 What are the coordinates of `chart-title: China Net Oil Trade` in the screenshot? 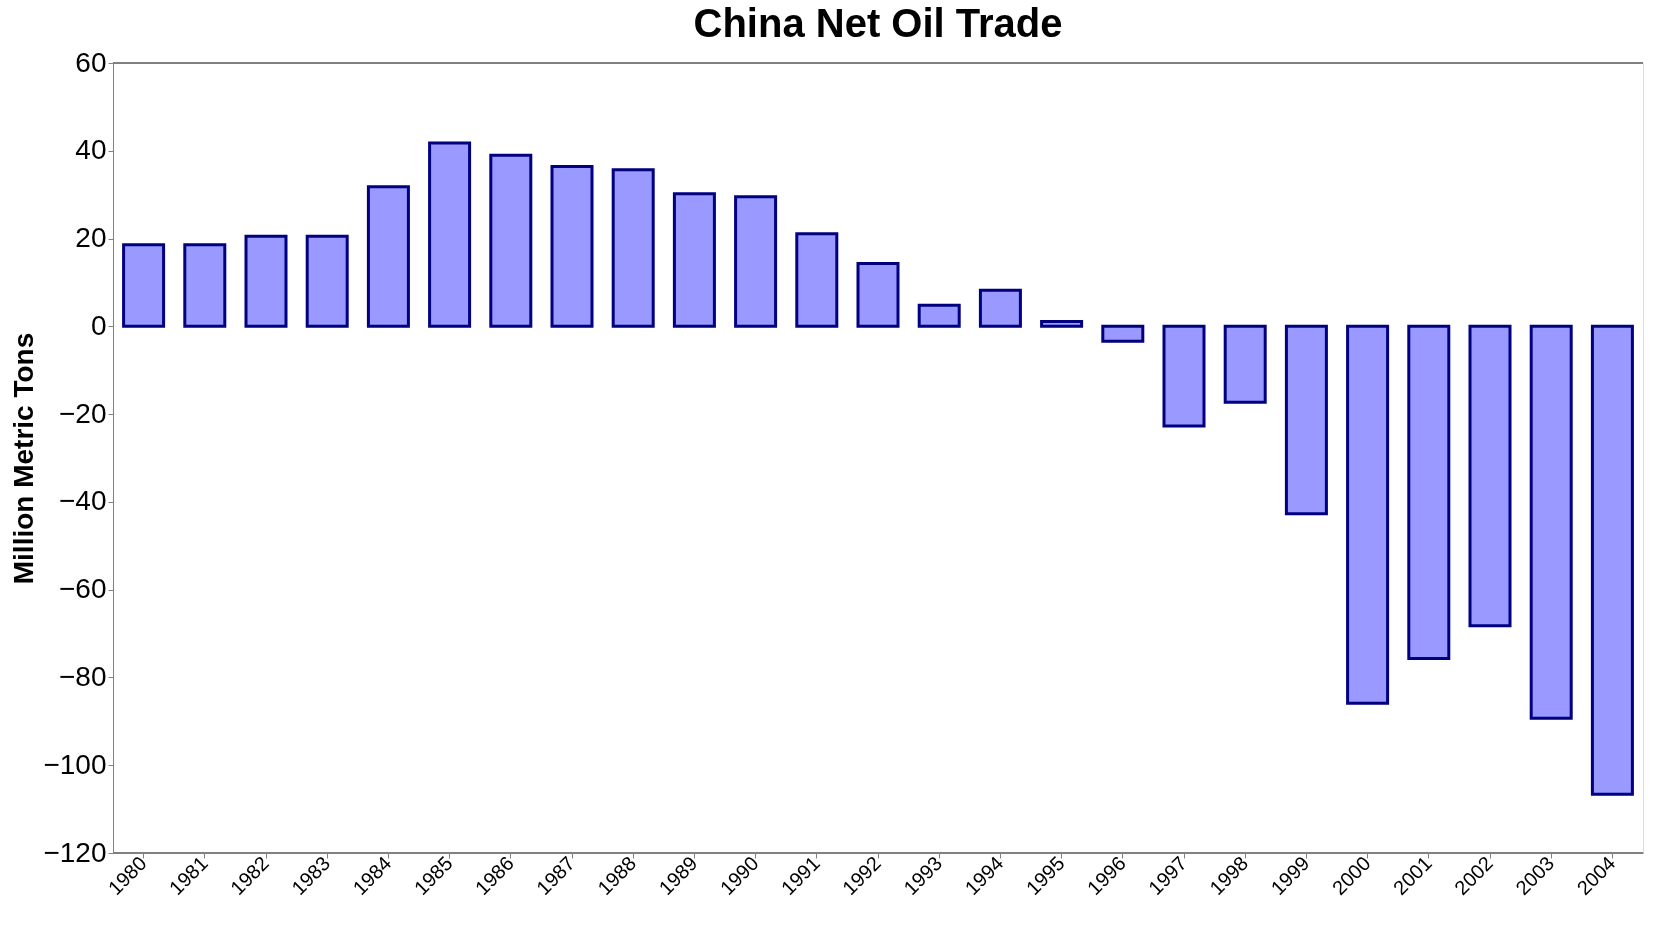 It's located at (878, 23).